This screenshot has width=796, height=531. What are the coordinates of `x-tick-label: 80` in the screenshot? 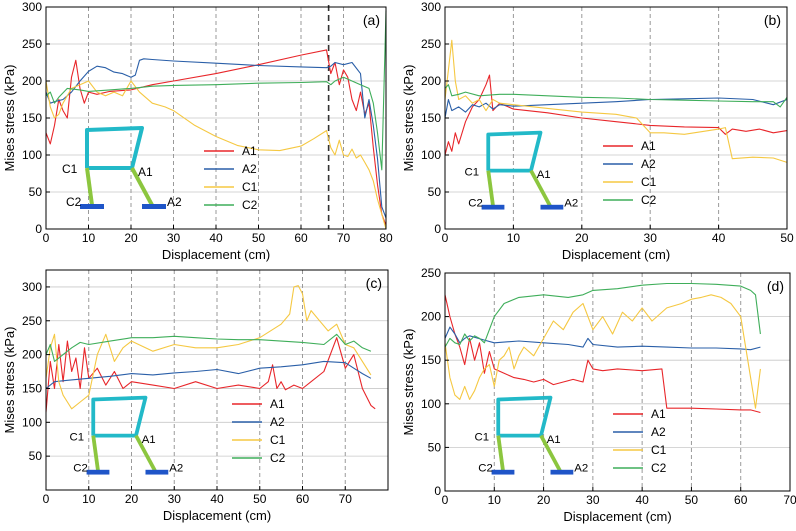 It's located at (386, 238).